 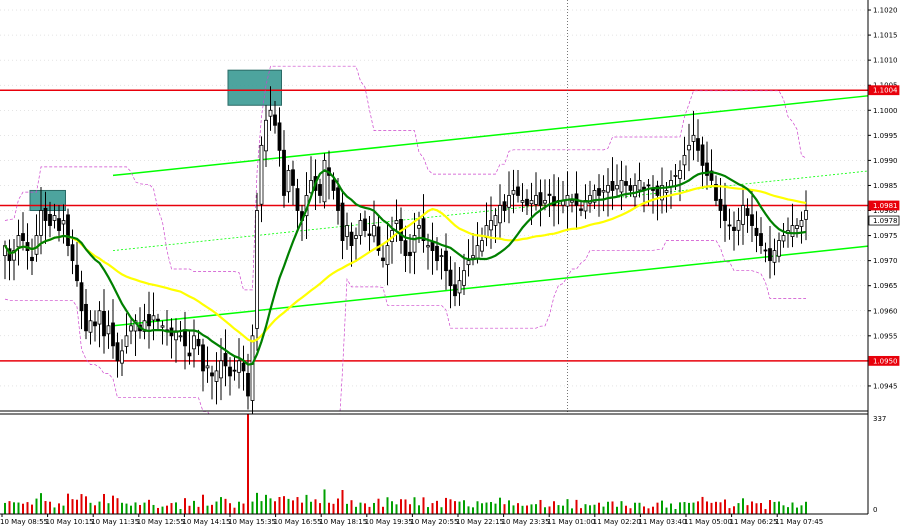 I want to click on price-tick-label: 1.0990, so click(x=885, y=161).